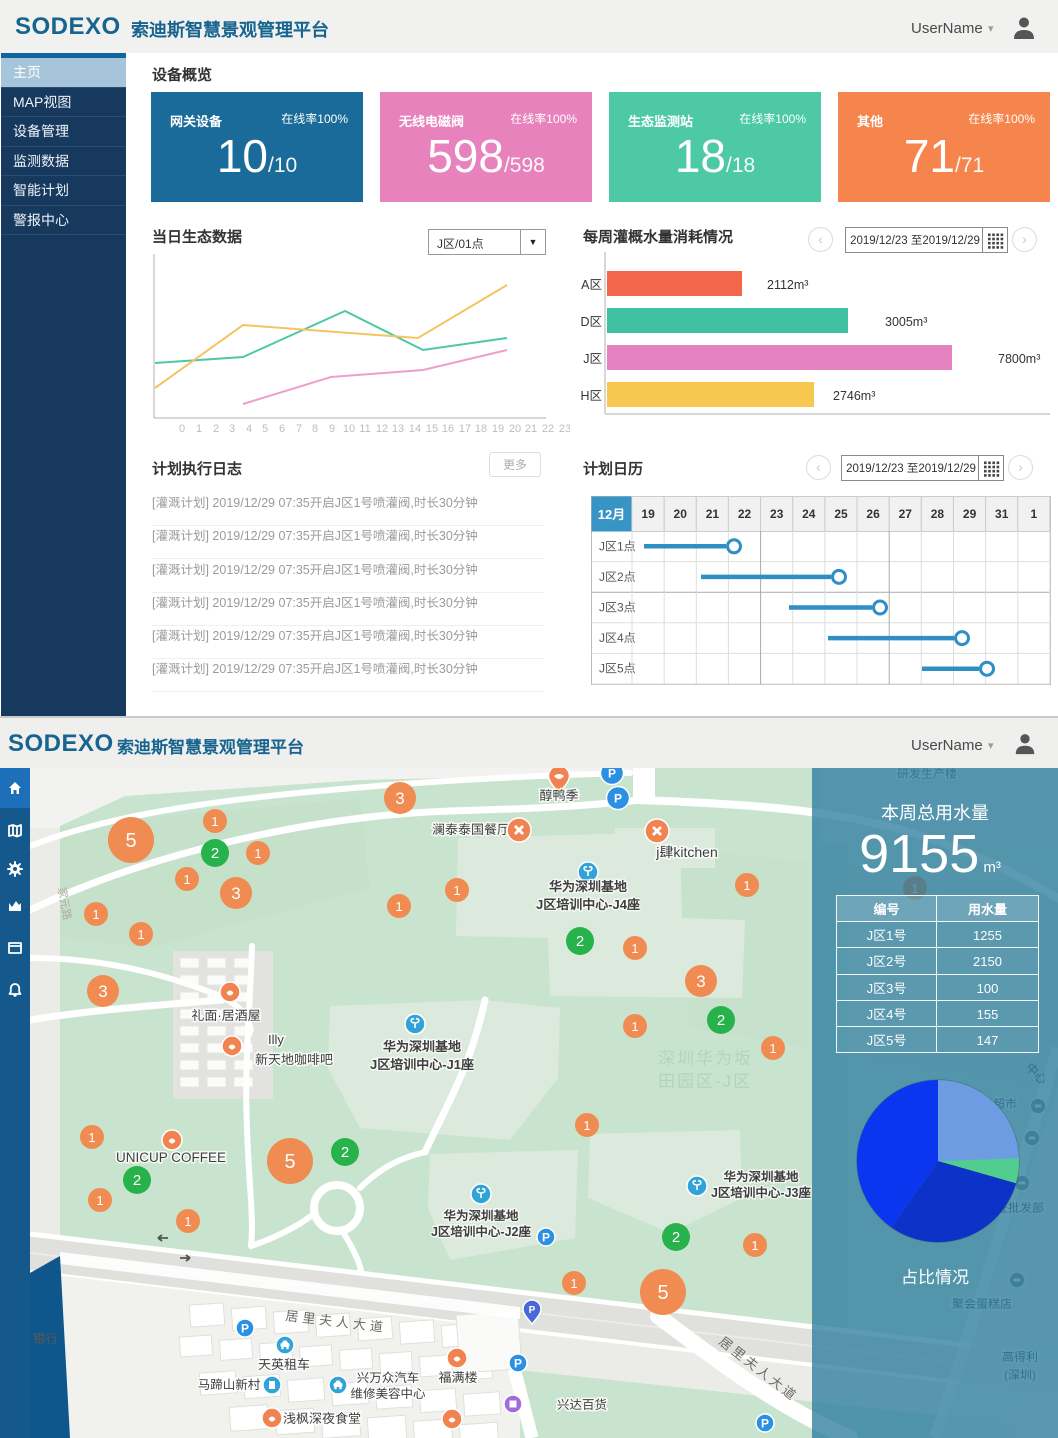  I want to click on svg-text: 7, so click(299, 429).